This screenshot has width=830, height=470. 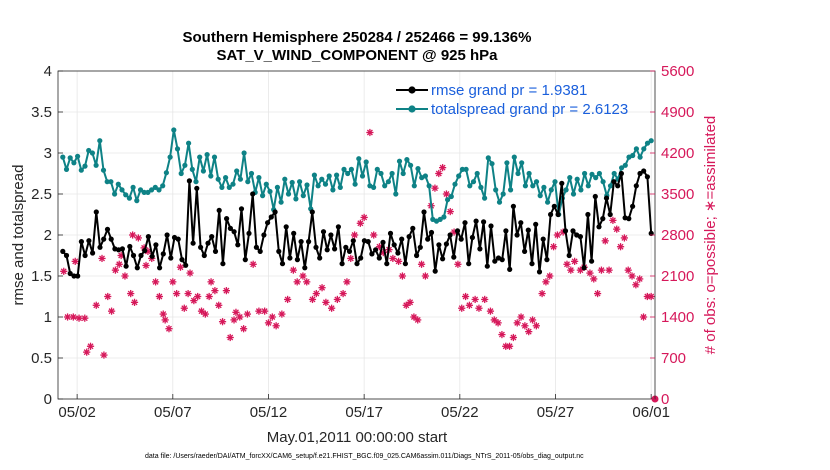 What do you see at coordinates (18, 235) in the screenshot?
I see `y-axis-label-left: rmse and totalspread` at bounding box center [18, 235].